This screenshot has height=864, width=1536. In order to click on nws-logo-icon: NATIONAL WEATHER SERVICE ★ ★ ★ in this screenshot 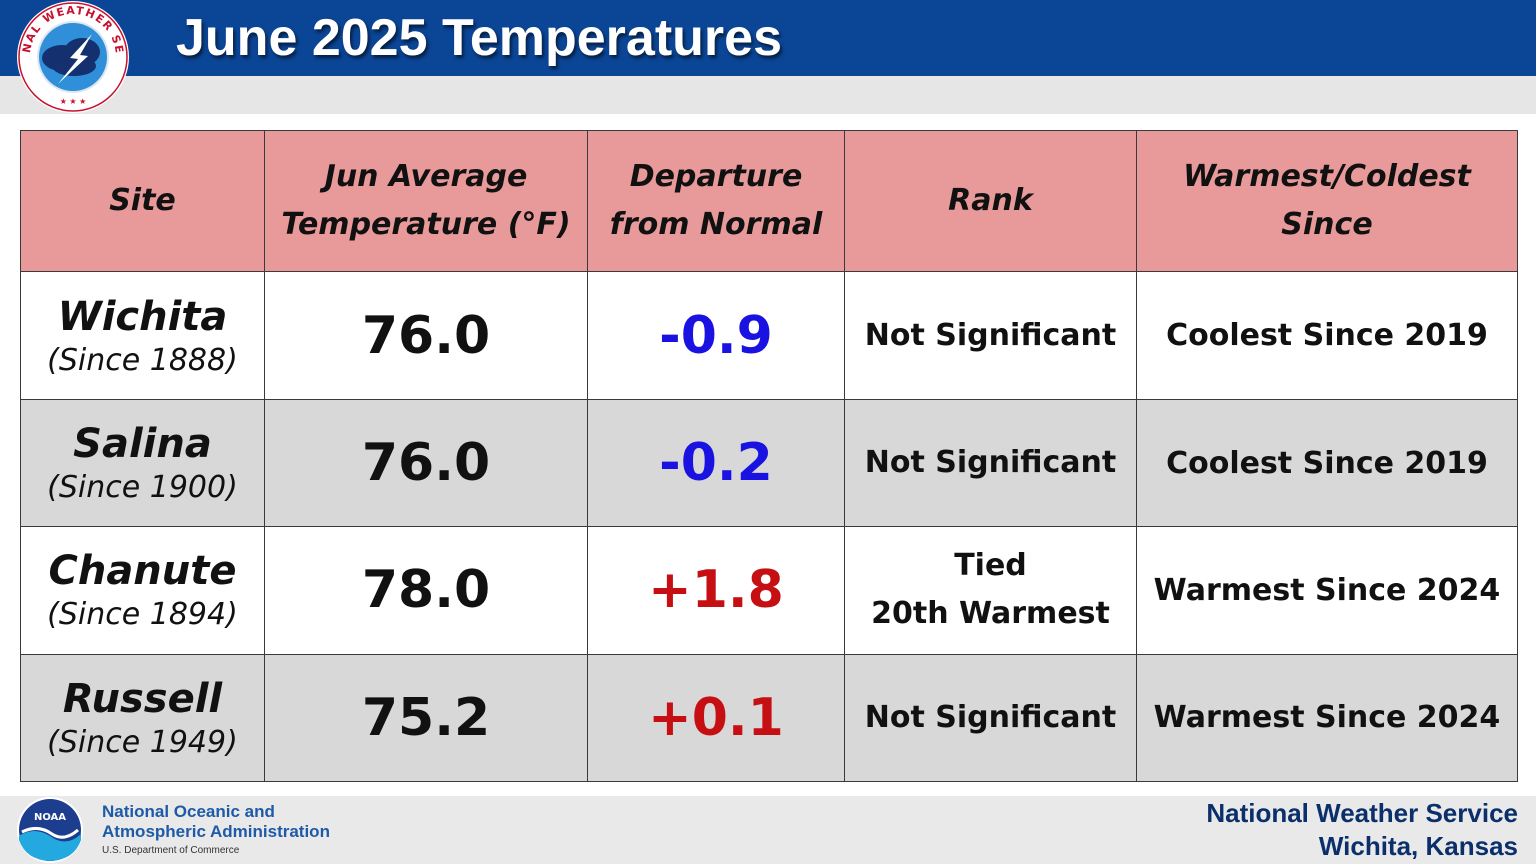, I will do `click(70, 56)`.